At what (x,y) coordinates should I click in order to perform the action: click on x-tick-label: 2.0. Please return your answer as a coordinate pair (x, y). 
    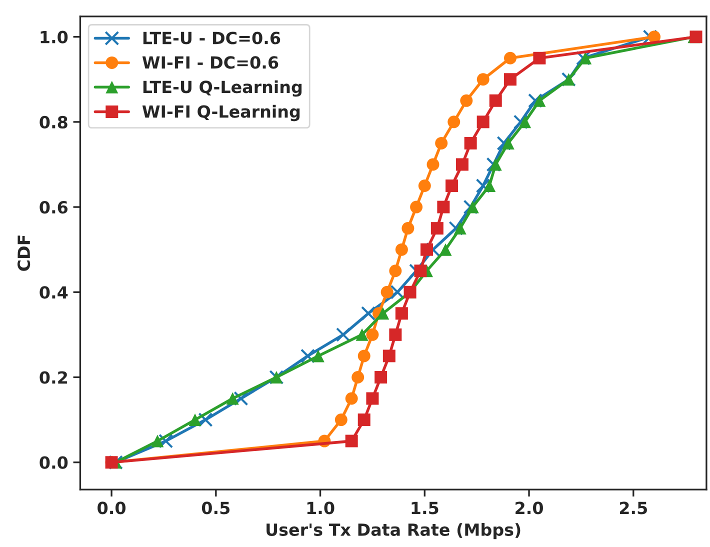
    Looking at the image, I should click on (529, 508).